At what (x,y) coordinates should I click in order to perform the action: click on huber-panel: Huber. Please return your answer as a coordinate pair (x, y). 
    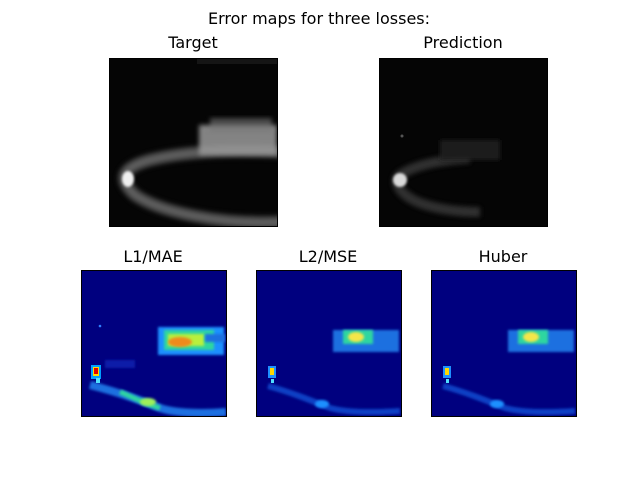
    Looking at the image, I should click on (503, 331).